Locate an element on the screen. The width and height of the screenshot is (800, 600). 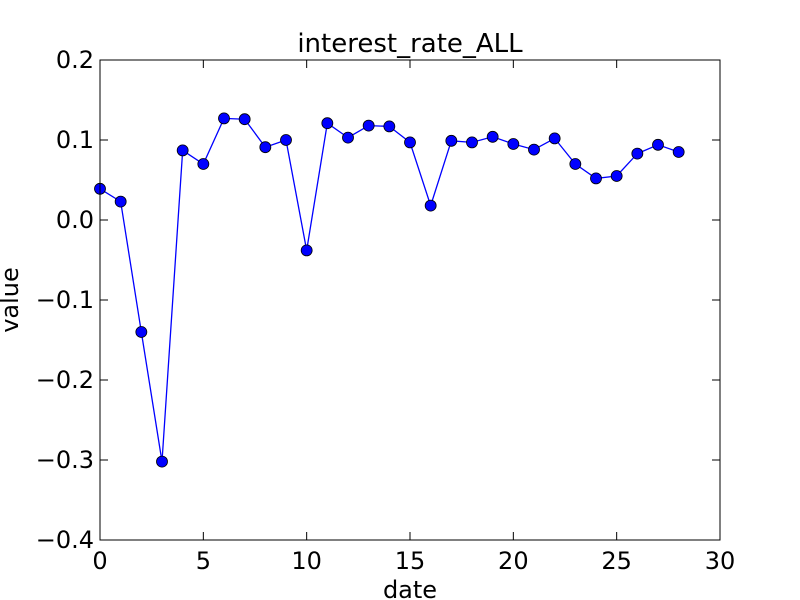
y-axis-label: value is located at coordinates (12, 300).